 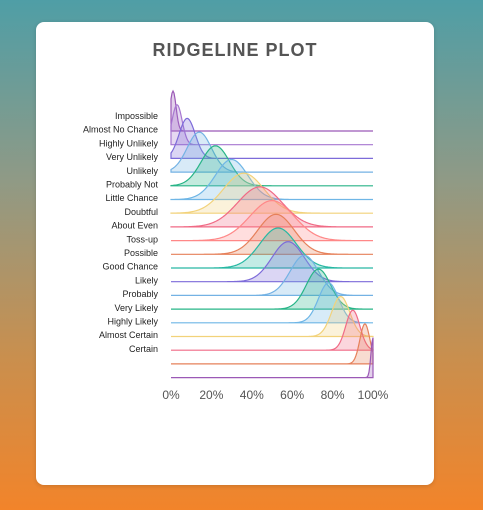 What do you see at coordinates (129, 143) in the screenshot?
I see `category-label: Highly Unlikely` at bounding box center [129, 143].